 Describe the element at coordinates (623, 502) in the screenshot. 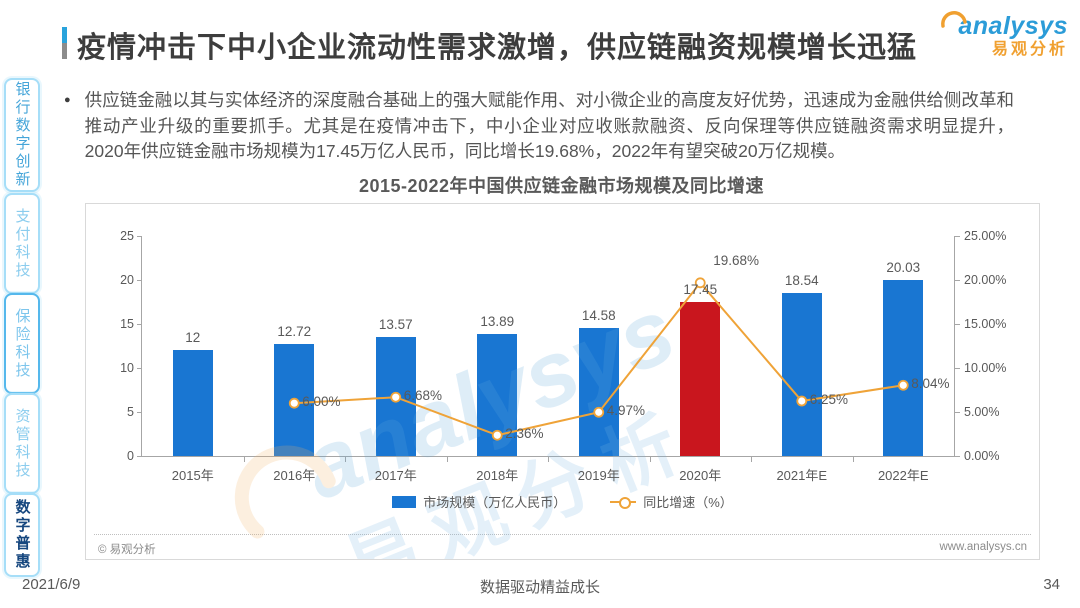

I see `legend-line-swatch` at that location.